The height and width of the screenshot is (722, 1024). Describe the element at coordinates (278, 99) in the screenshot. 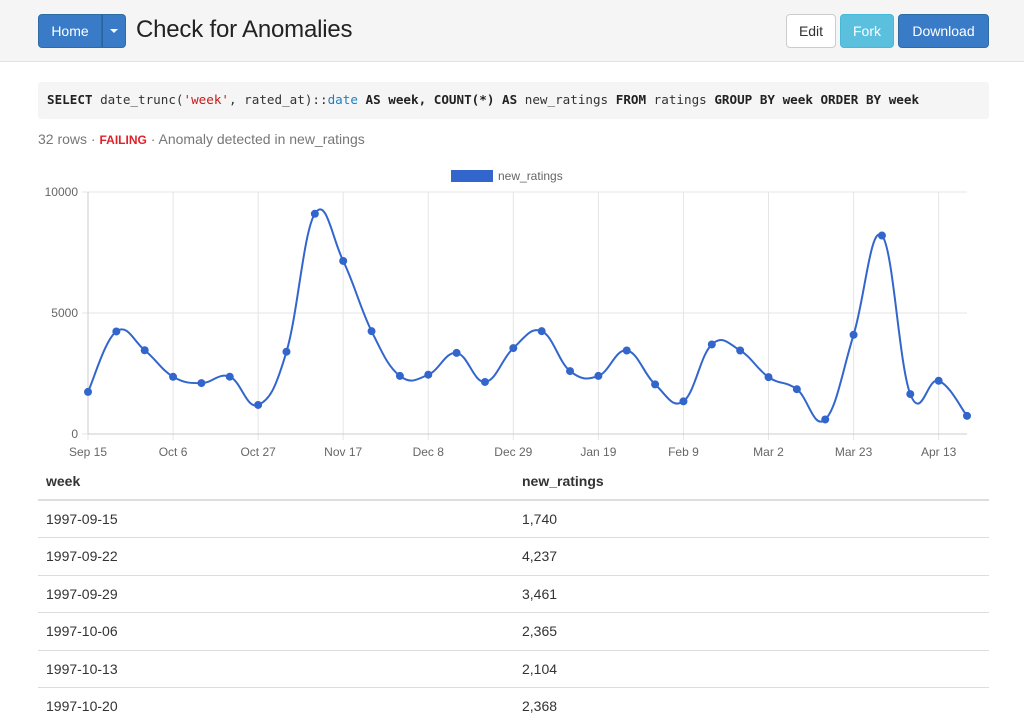

I see `sql-text: , rated_at)::` at that location.